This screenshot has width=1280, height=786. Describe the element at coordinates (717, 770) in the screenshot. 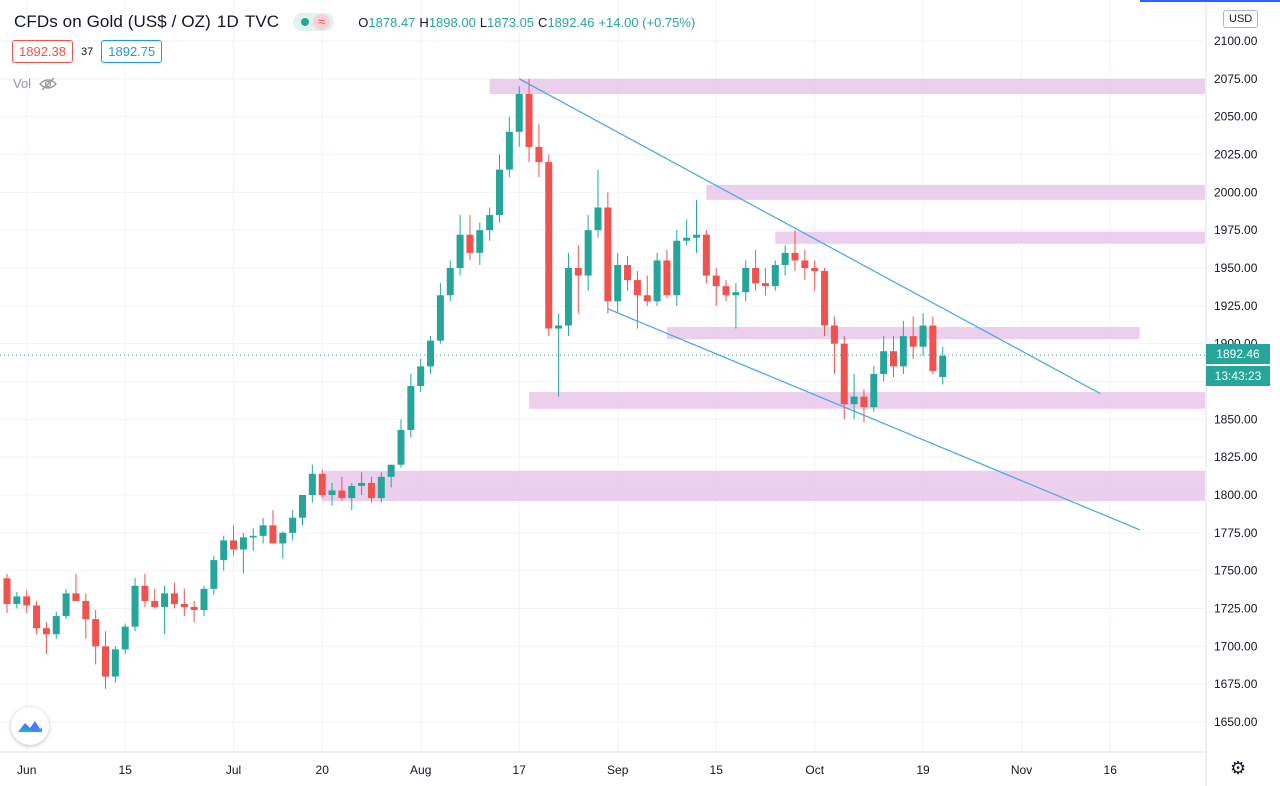

I see `time-tick-label: 15` at that location.